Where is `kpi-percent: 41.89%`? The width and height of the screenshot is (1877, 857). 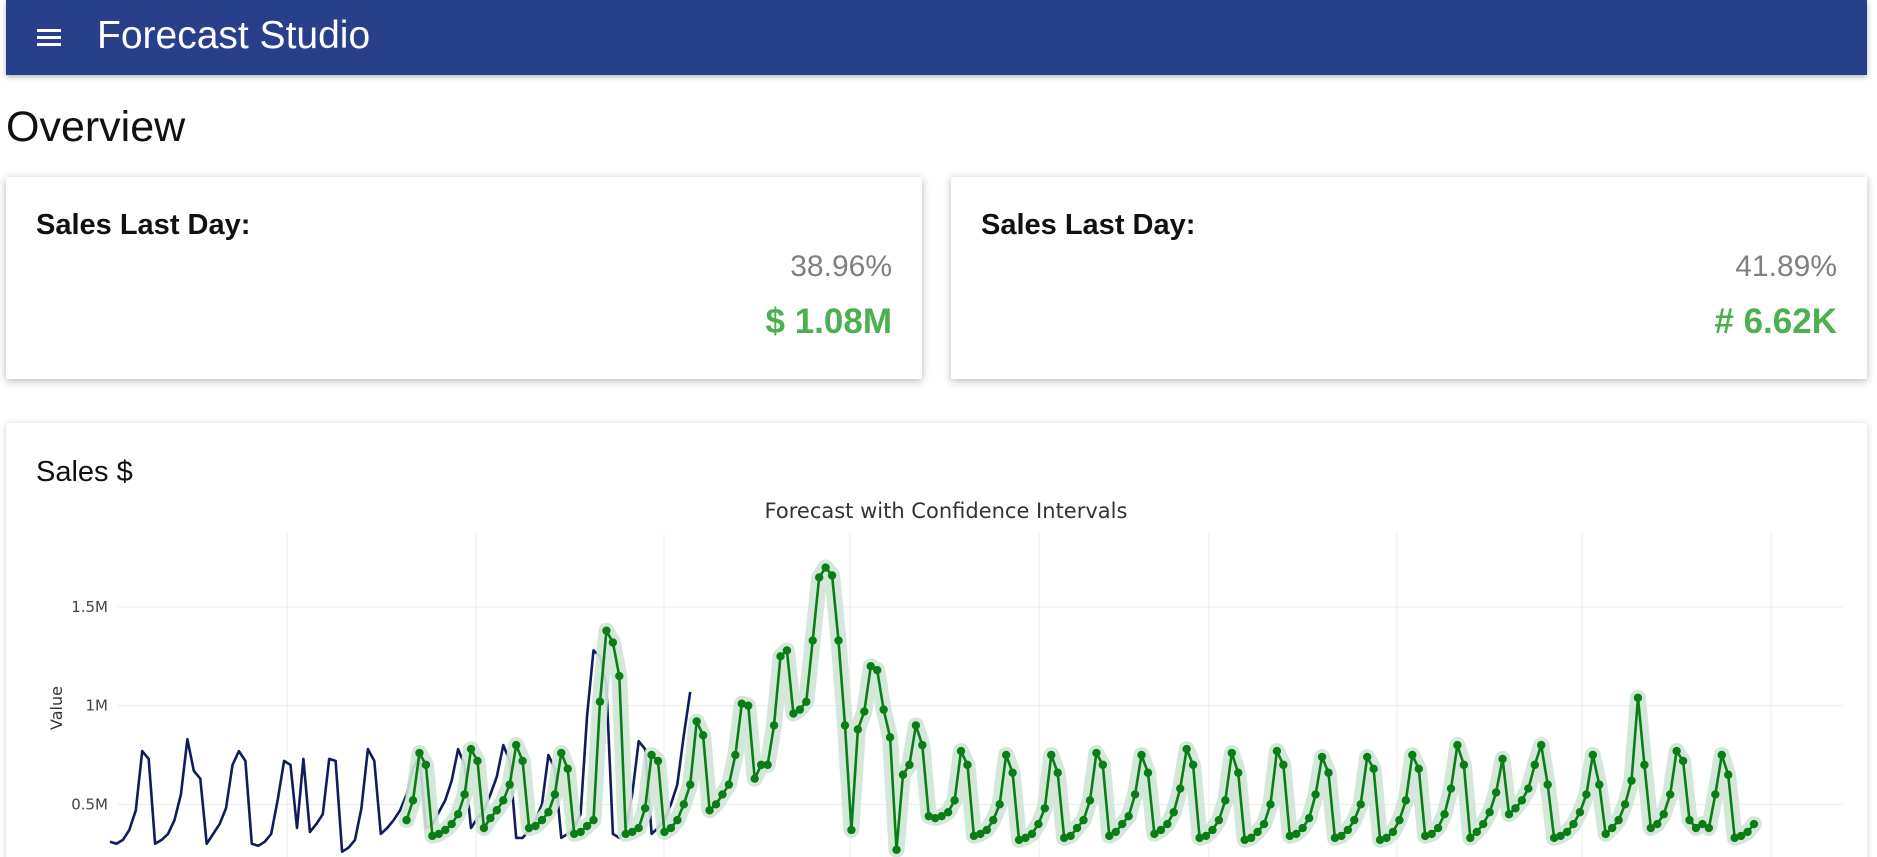 kpi-percent: 41.89% is located at coordinates (1786, 266).